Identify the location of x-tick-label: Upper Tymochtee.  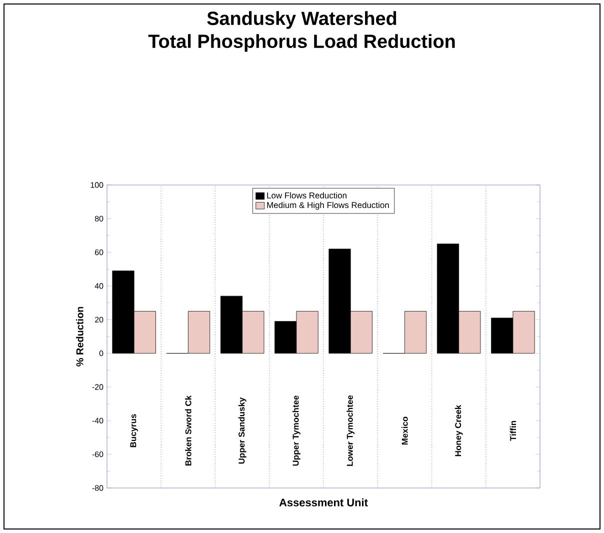
(296, 431).